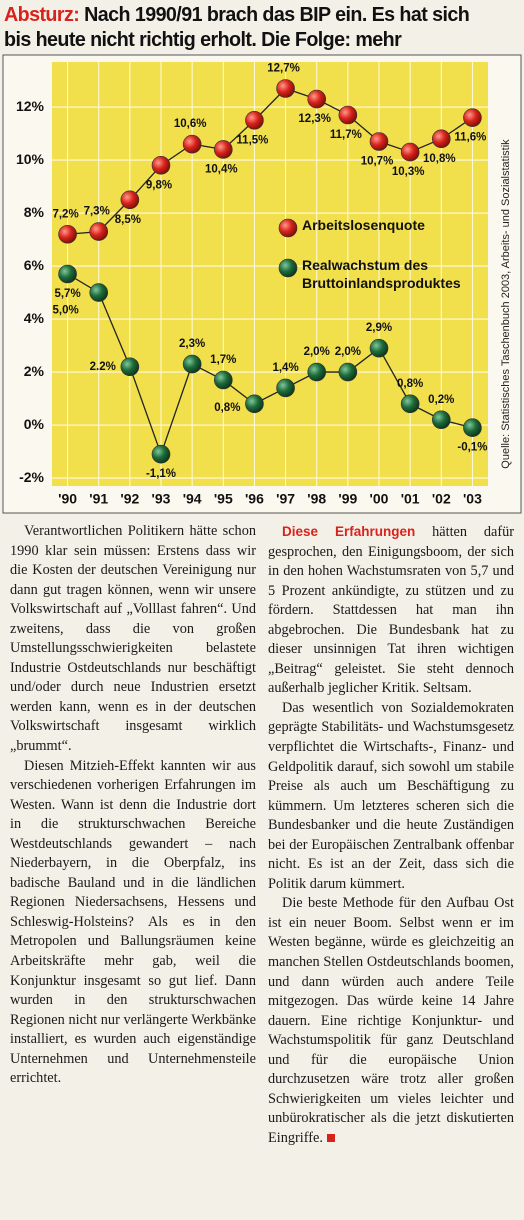 This screenshot has height=1220, width=524. What do you see at coordinates (30, 159) in the screenshot?
I see `y-tick-label: 10%` at bounding box center [30, 159].